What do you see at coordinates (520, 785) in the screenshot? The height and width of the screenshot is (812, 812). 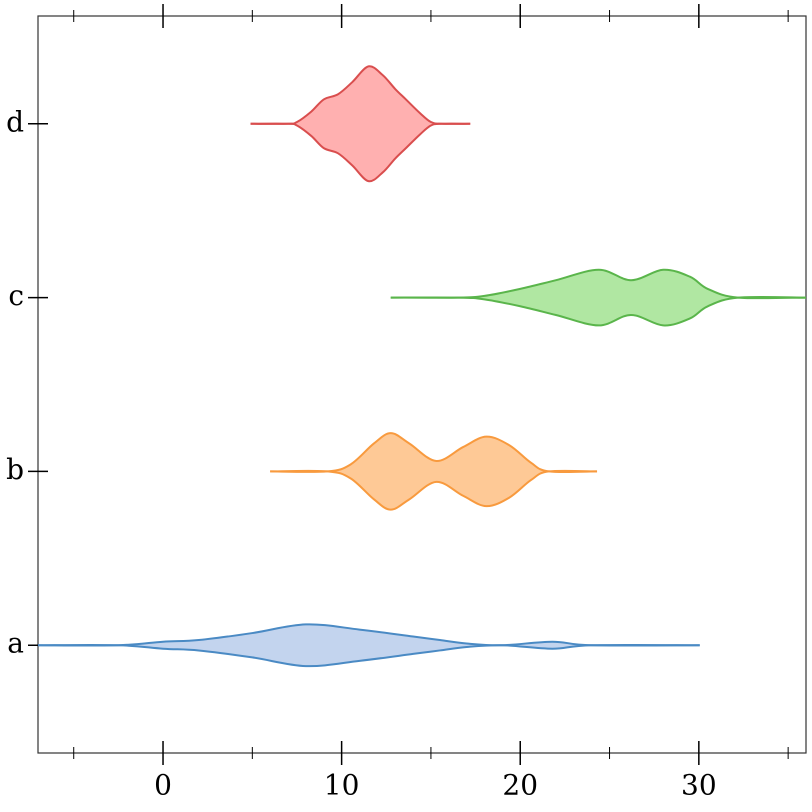 I see `x-tick-label: 20` at bounding box center [520, 785].